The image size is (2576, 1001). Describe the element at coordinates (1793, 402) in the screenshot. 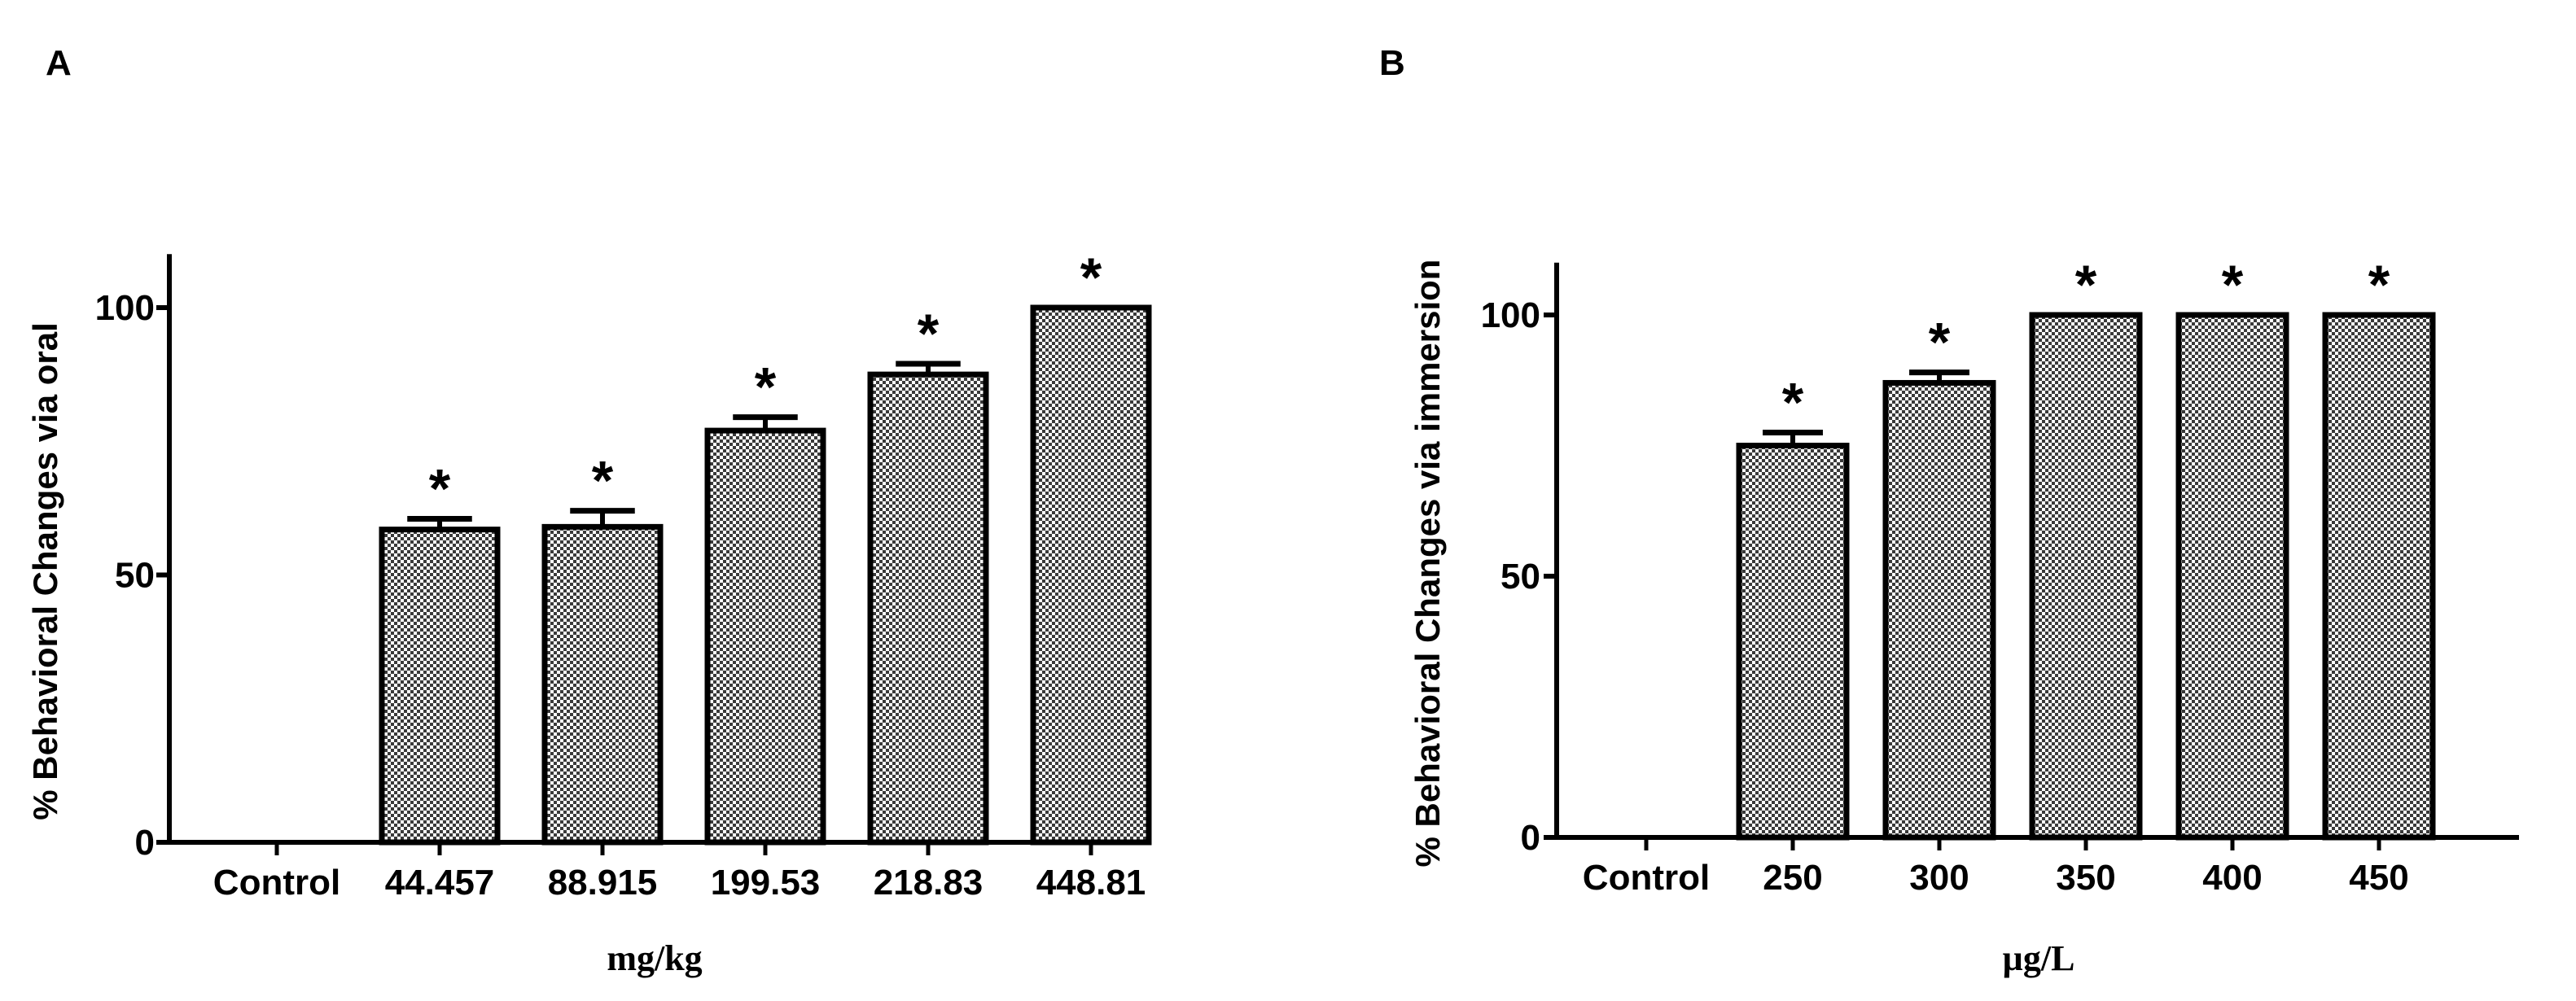

I see `significance-marker-b-250: *` at that location.